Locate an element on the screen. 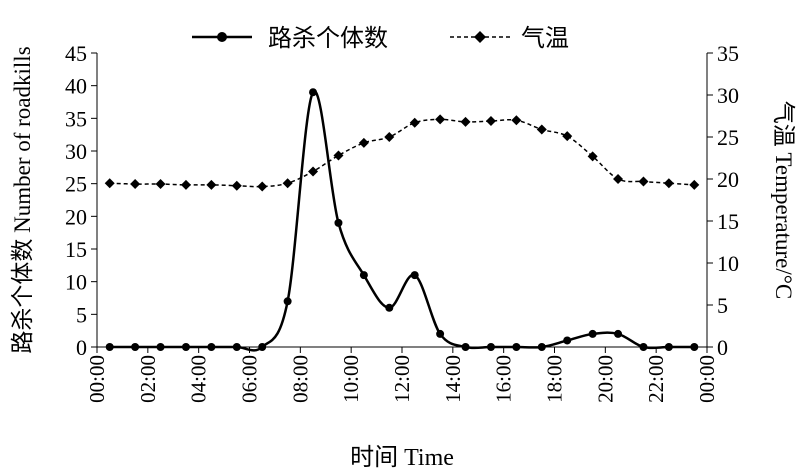 The width and height of the screenshot is (800, 472). x-tick-label: 04:00 is located at coordinates (199, 379).